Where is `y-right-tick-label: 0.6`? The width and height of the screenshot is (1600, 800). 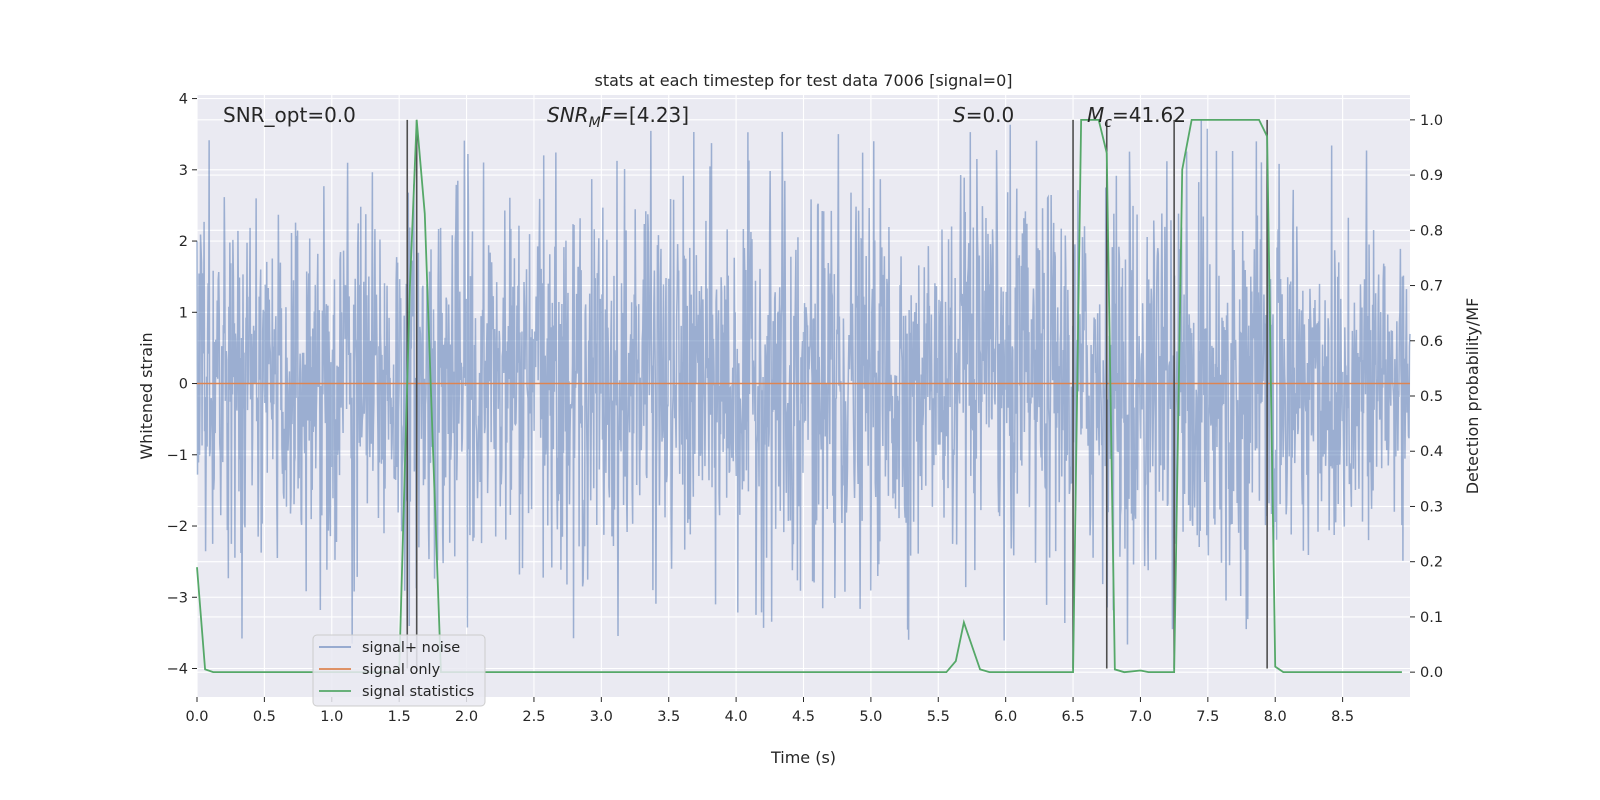 y-right-tick-label: 0.6 is located at coordinates (1431, 342).